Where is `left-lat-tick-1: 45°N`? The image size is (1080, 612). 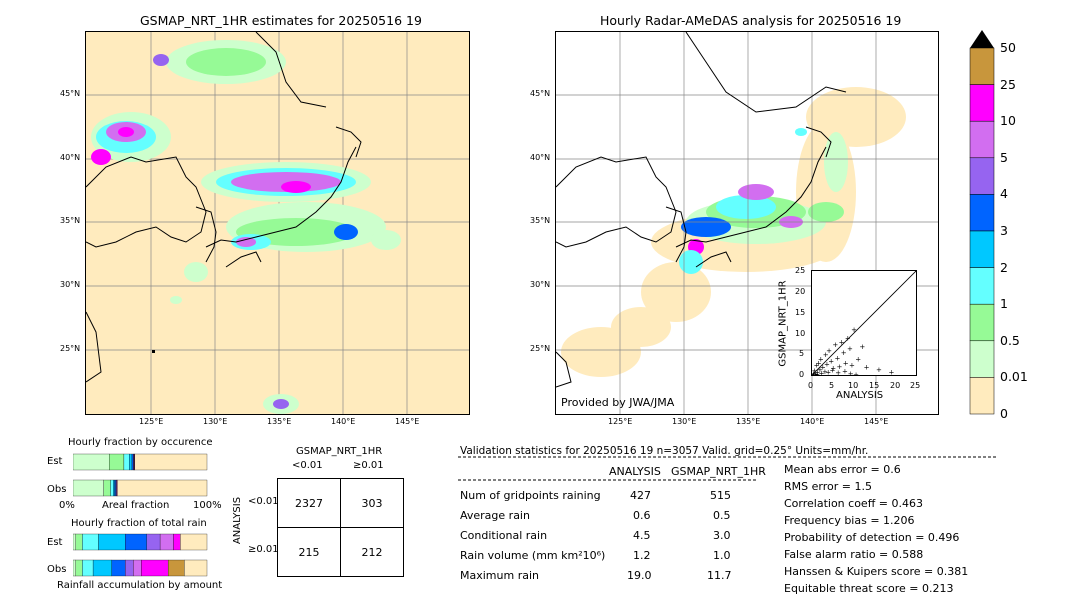 left-lat-tick-1: 45°N is located at coordinates (70, 93).